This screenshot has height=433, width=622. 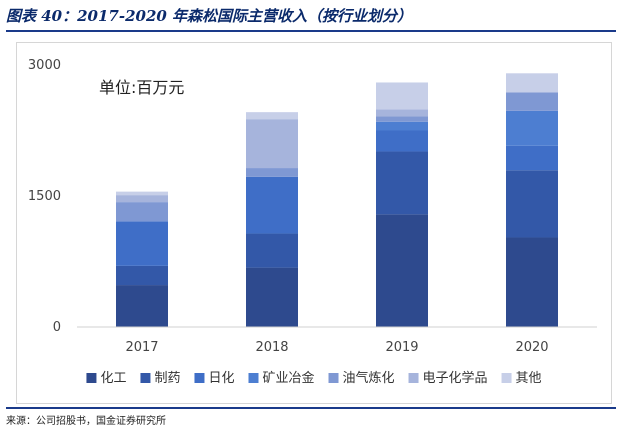 I want to click on legend-item: 化工, so click(x=106, y=378).